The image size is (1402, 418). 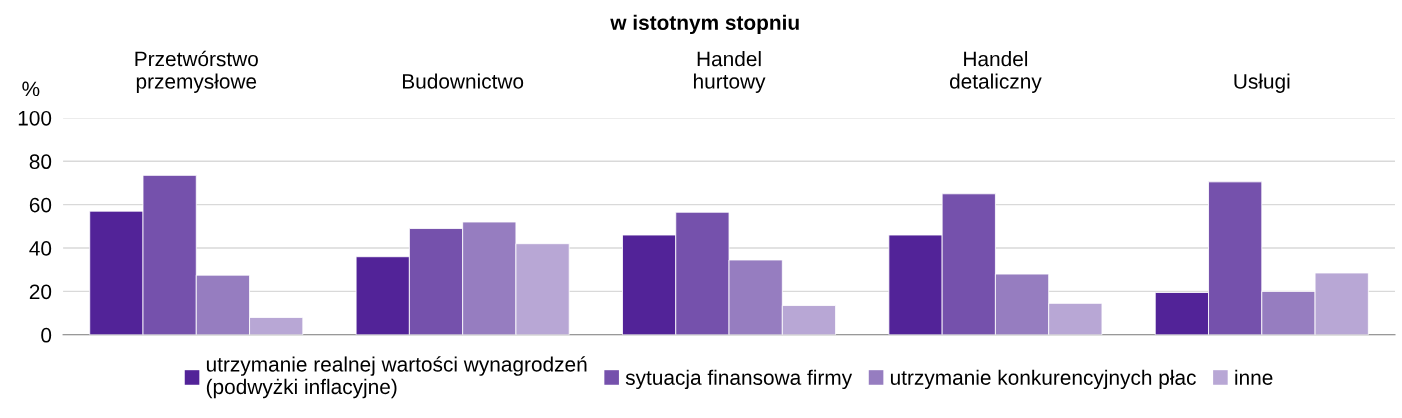 What do you see at coordinates (1254, 377) in the screenshot?
I see `legend-label: inne` at bounding box center [1254, 377].